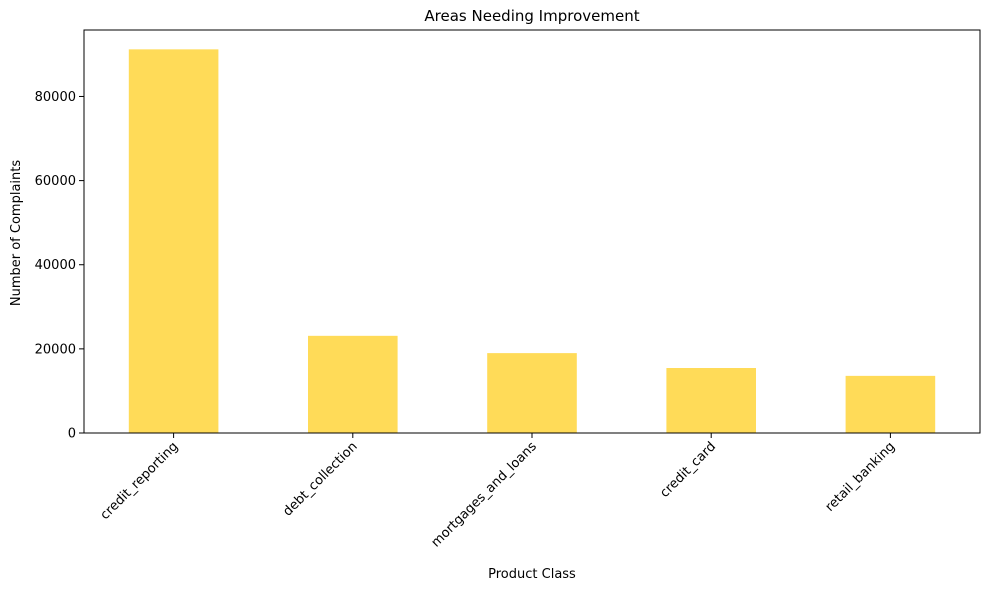 This screenshot has height=594, width=989. I want to click on x-axis-label: Product Class, so click(532, 574).